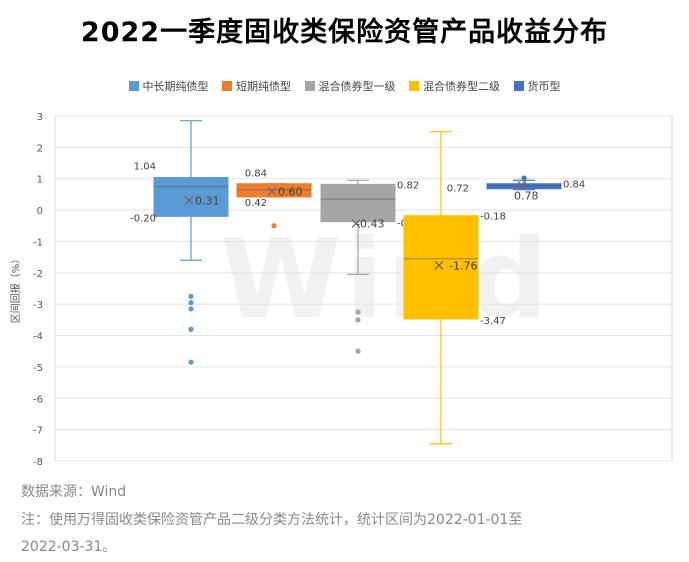 The image size is (689, 562). What do you see at coordinates (256, 203) in the screenshot?
I see `data-label-q1: 0.42` at bounding box center [256, 203].